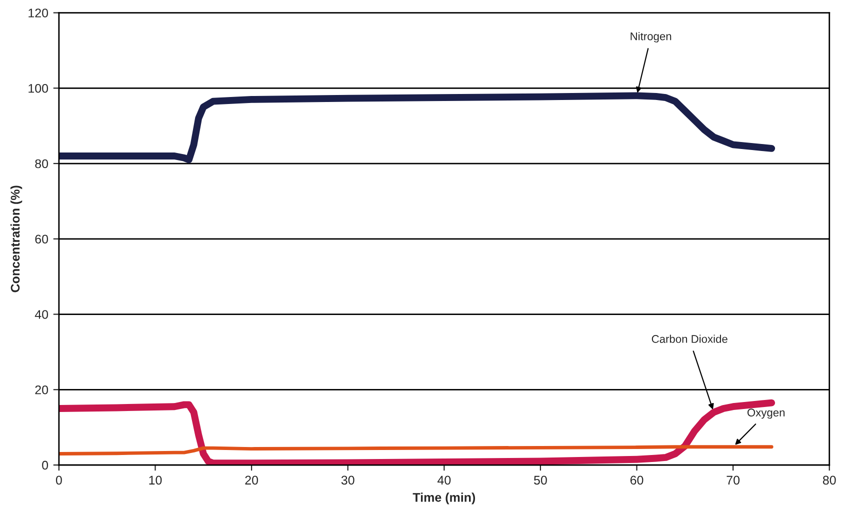 The width and height of the screenshot is (842, 511). I want to click on y-tick-label: 20, so click(41, 389).